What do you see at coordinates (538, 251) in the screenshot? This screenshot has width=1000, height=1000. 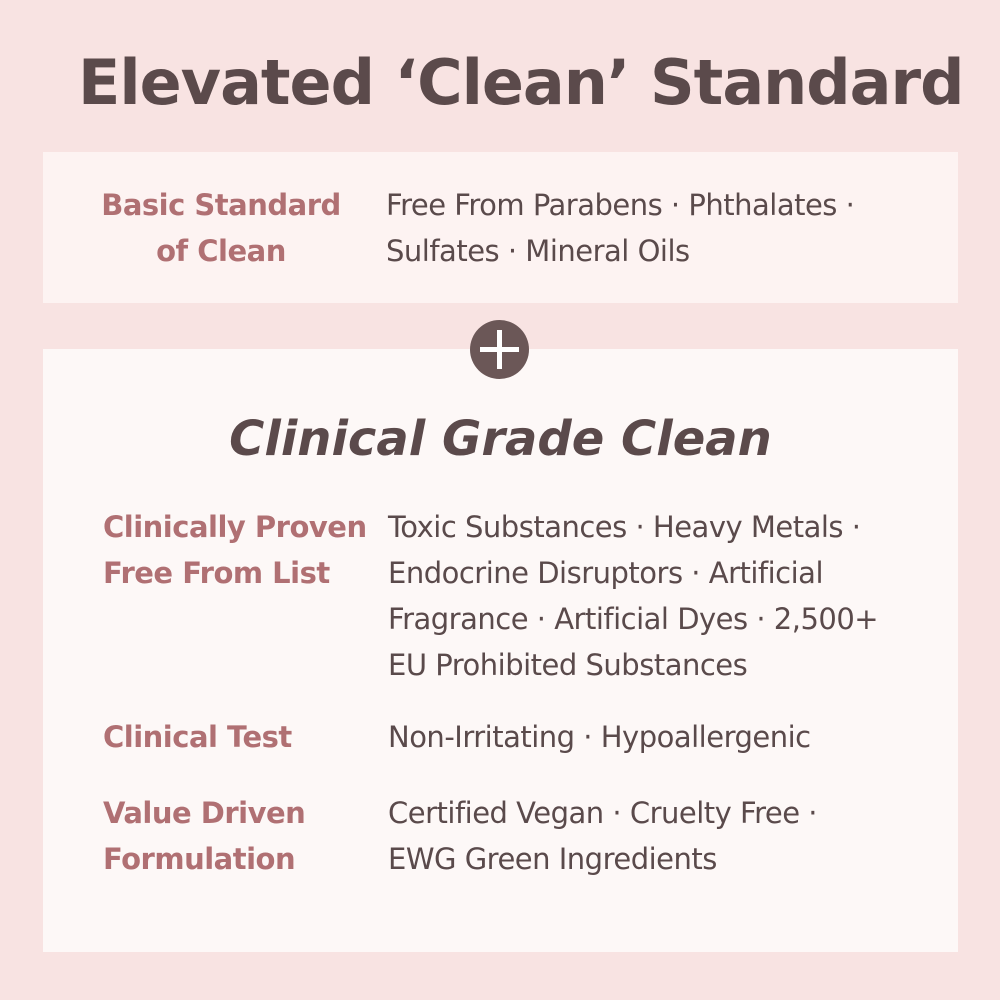 I see `value-line: Sulfates · Mineral Oils` at bounding box center [538, 251].